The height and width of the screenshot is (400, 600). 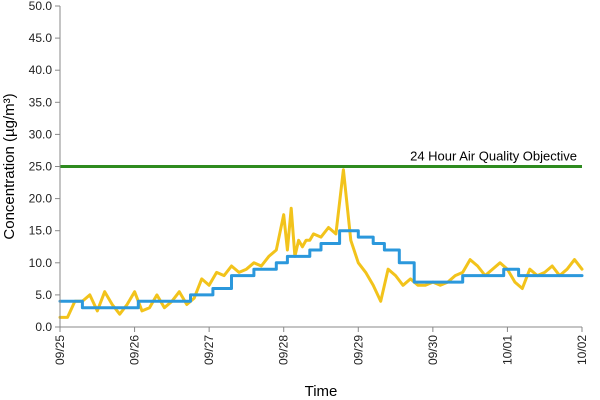 I want to click on y-tick-label: 50.0, so click(x=41, y=6).